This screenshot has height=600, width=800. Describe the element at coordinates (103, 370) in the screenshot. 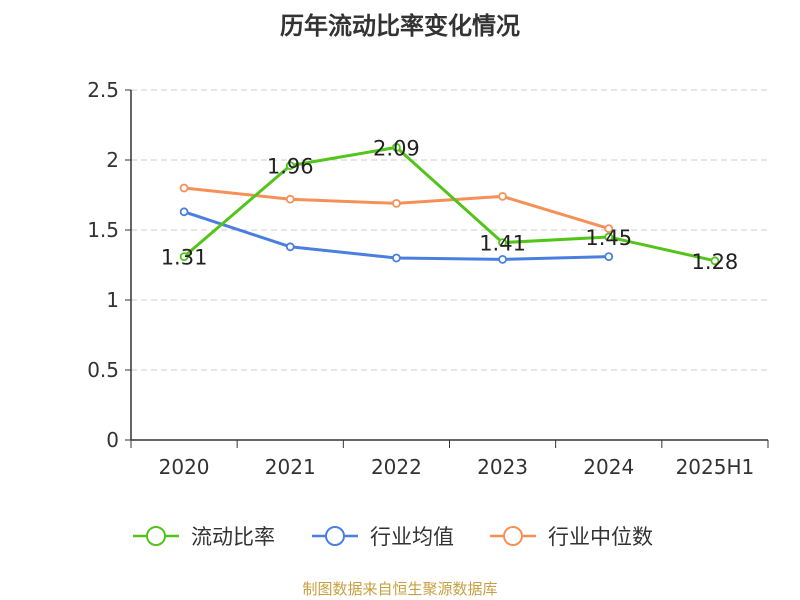

I see `y-tick-label: 0.5` at that location.